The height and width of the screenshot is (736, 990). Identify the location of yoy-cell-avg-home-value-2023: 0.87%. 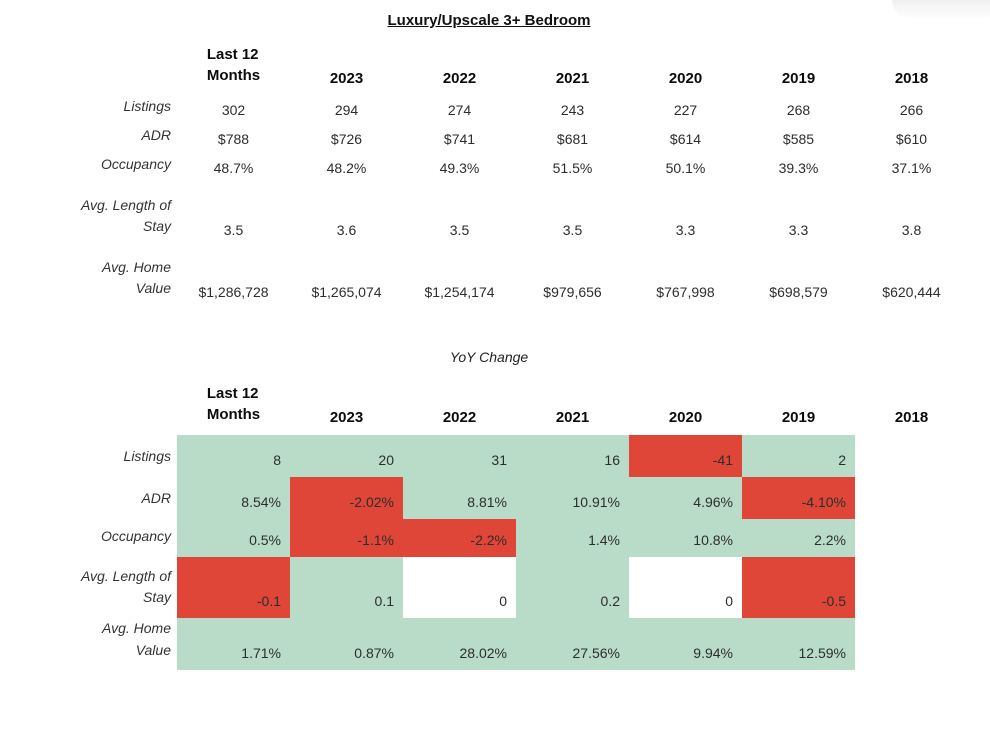
(346, 644).